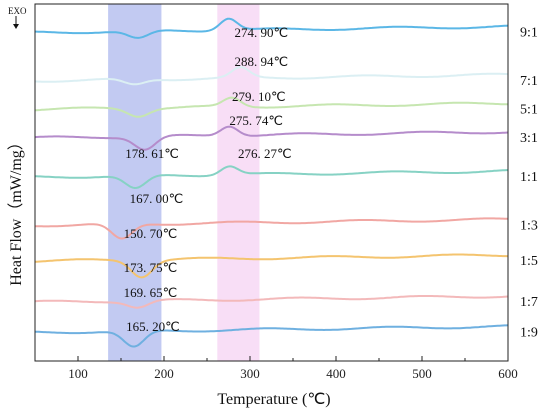 This screenshot has width=550, height=412. I want to click on x-tick-label: 400, so click(336, 373).